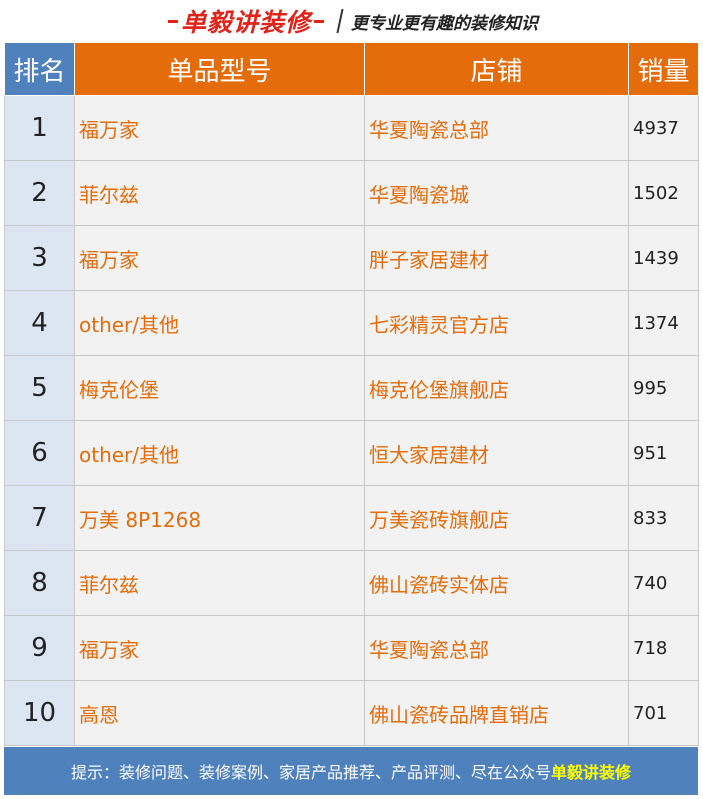 The image size is (703, 799). Describe the element at coordinates (444, 23) in the screenshot. I see `header-slogan: 更专业更有趣的装修知识` at that location.